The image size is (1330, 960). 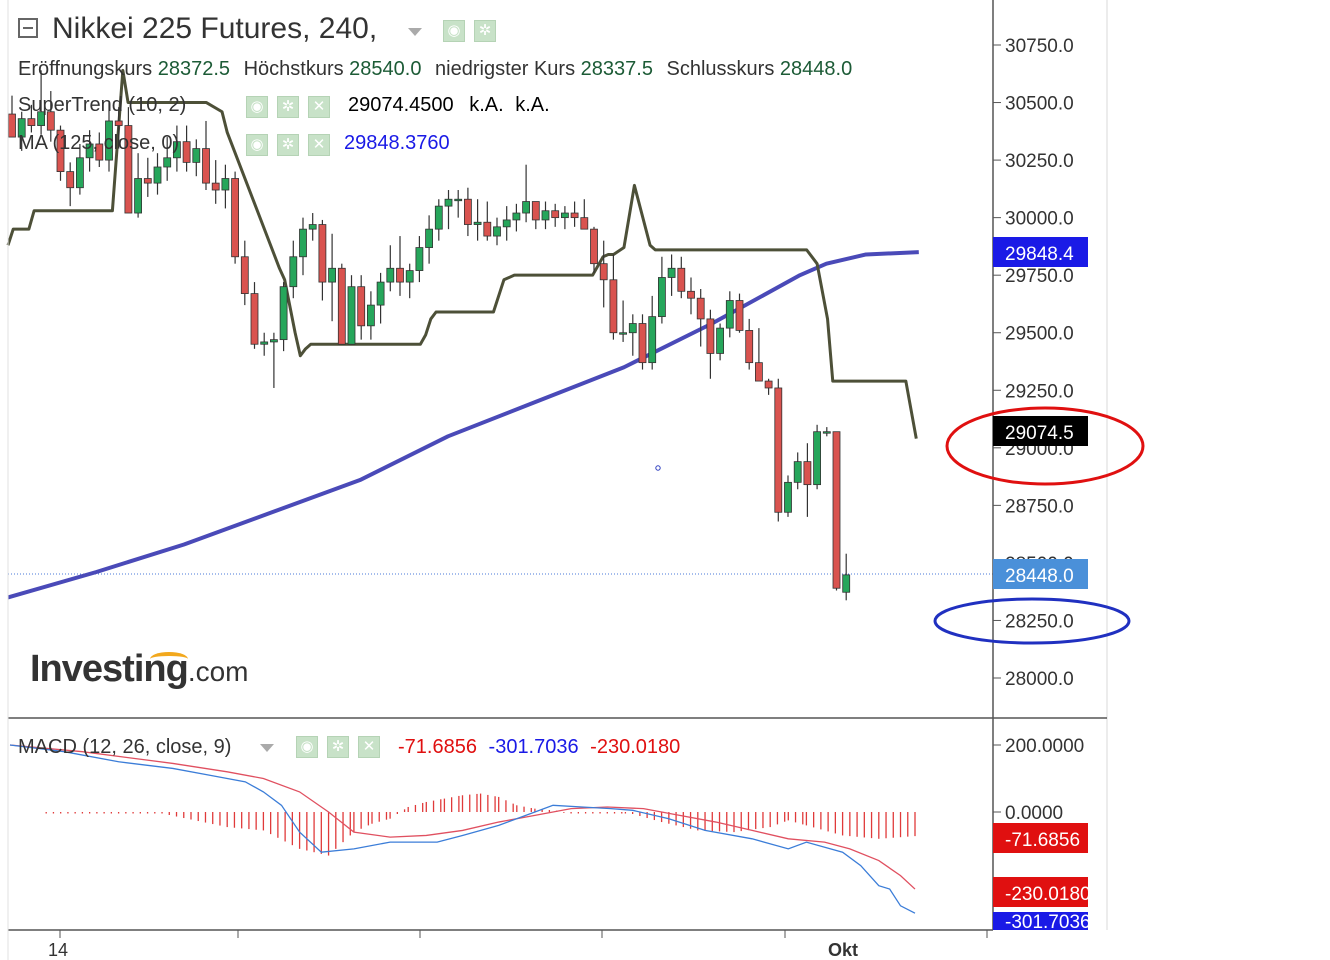 What do you see at coordinates (816, 69) in the screenshot?
I see `ohlc-close-value: 28448.0` at bounding box center [816, 69].